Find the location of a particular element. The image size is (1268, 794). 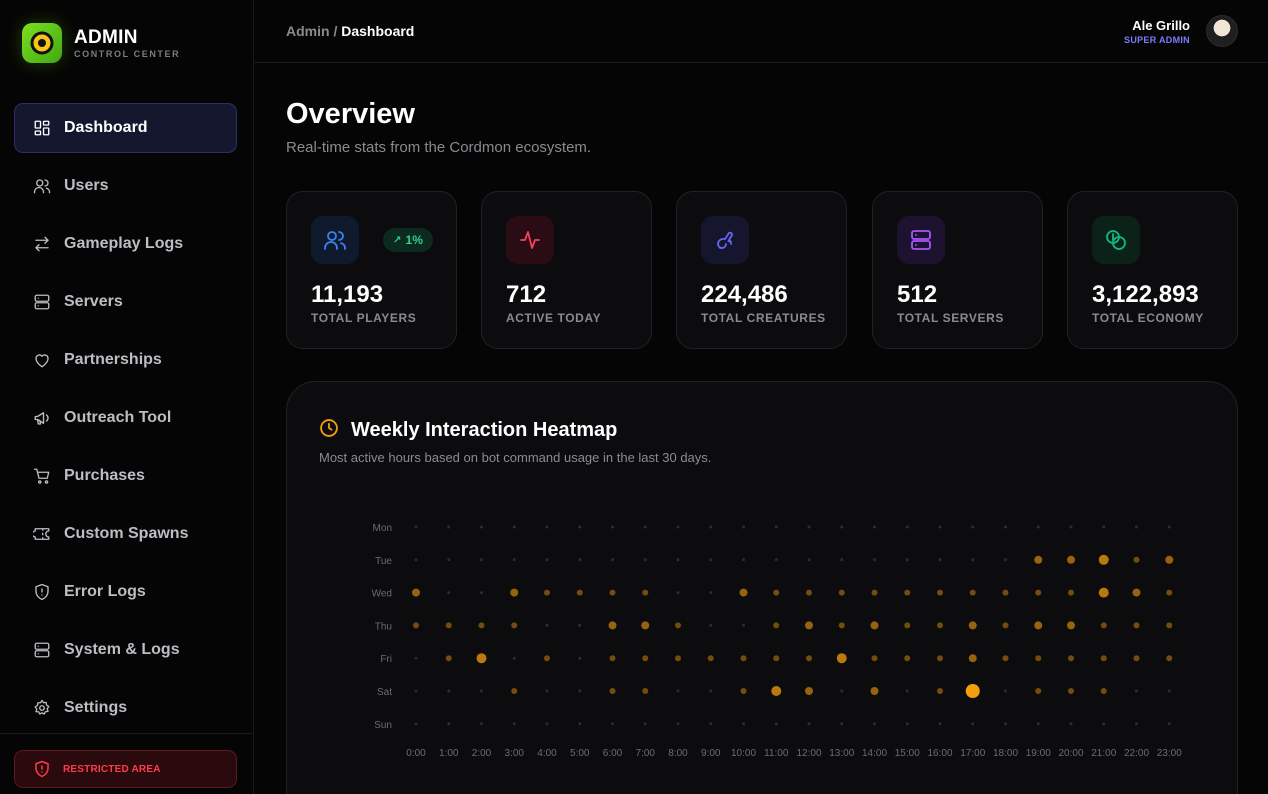

sidebar-item-dashboard: Dashboard is located at coordinates (125, 128).